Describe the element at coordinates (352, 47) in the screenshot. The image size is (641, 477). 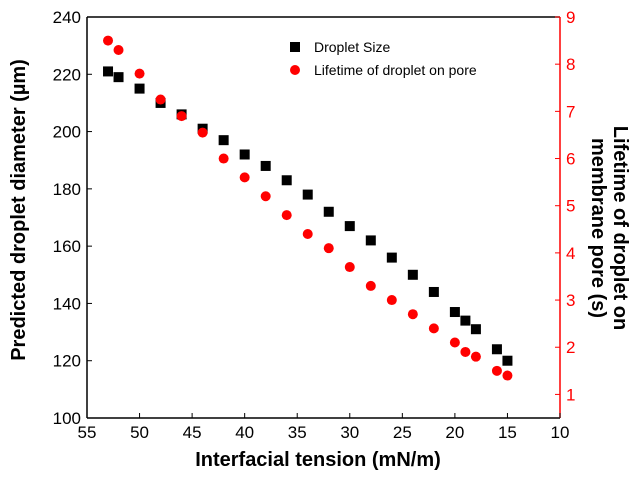
I see `legend-label-droplet-size: Droplet Size` at that location.